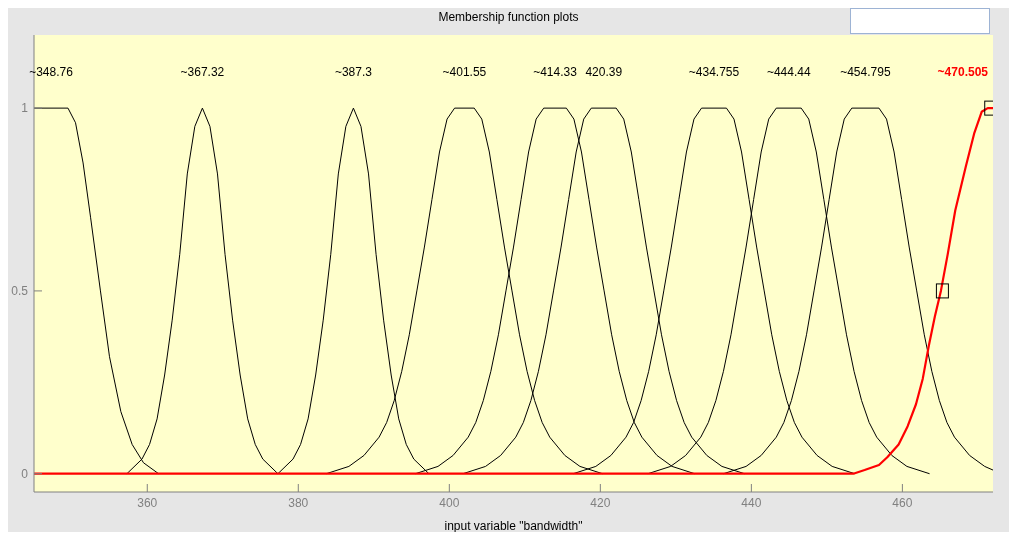  Describe the element at coordinates (147, 502) in the screenshot. I see `x-tick-label: 360` at that location.